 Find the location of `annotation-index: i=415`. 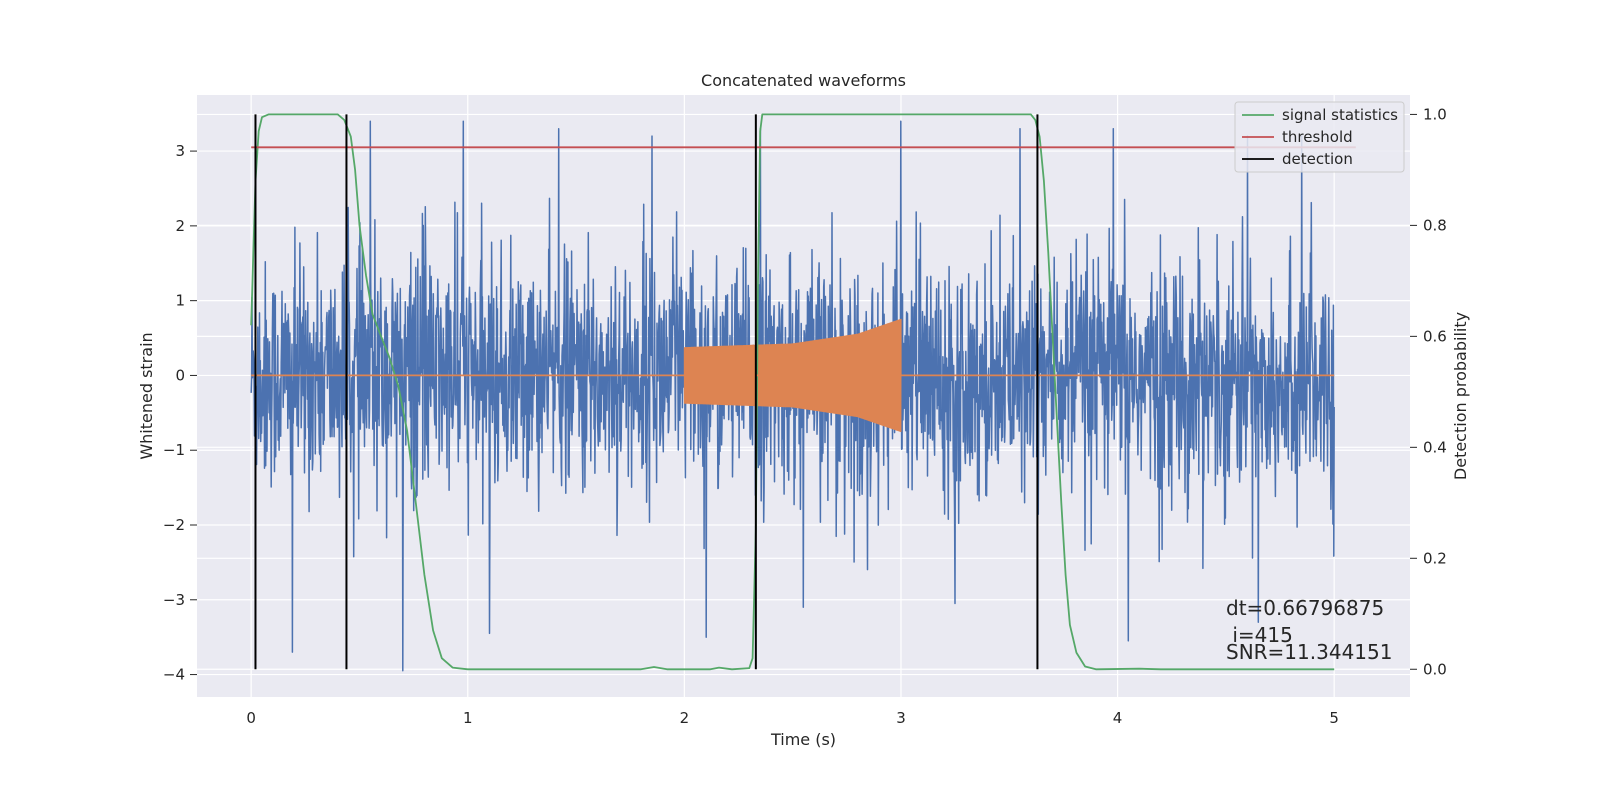

annotation-index: i=415 is located at coordinates (1259, 635).